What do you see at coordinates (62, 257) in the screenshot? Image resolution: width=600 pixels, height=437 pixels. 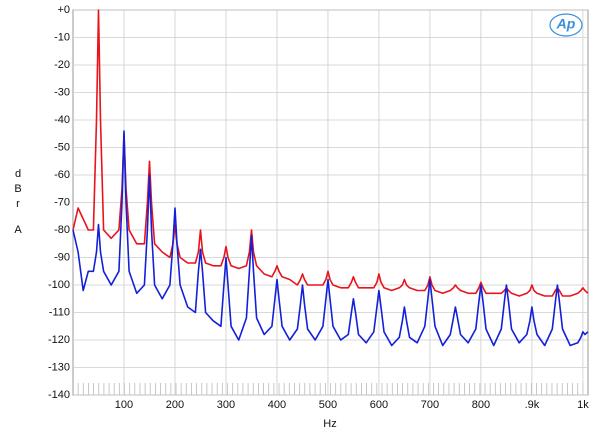 I see `y-tick-label: -90` at bounding box center [62, 257].